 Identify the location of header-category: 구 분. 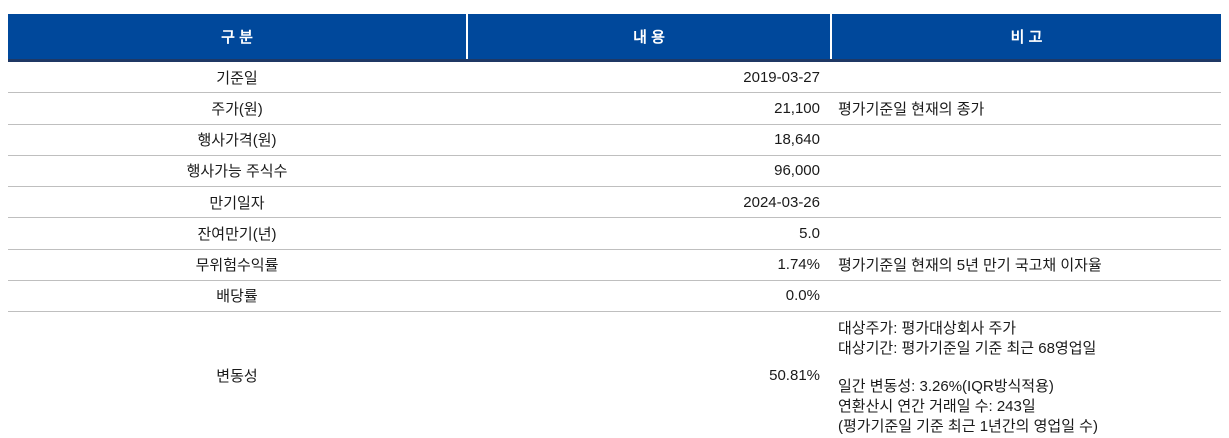
(237, 37).